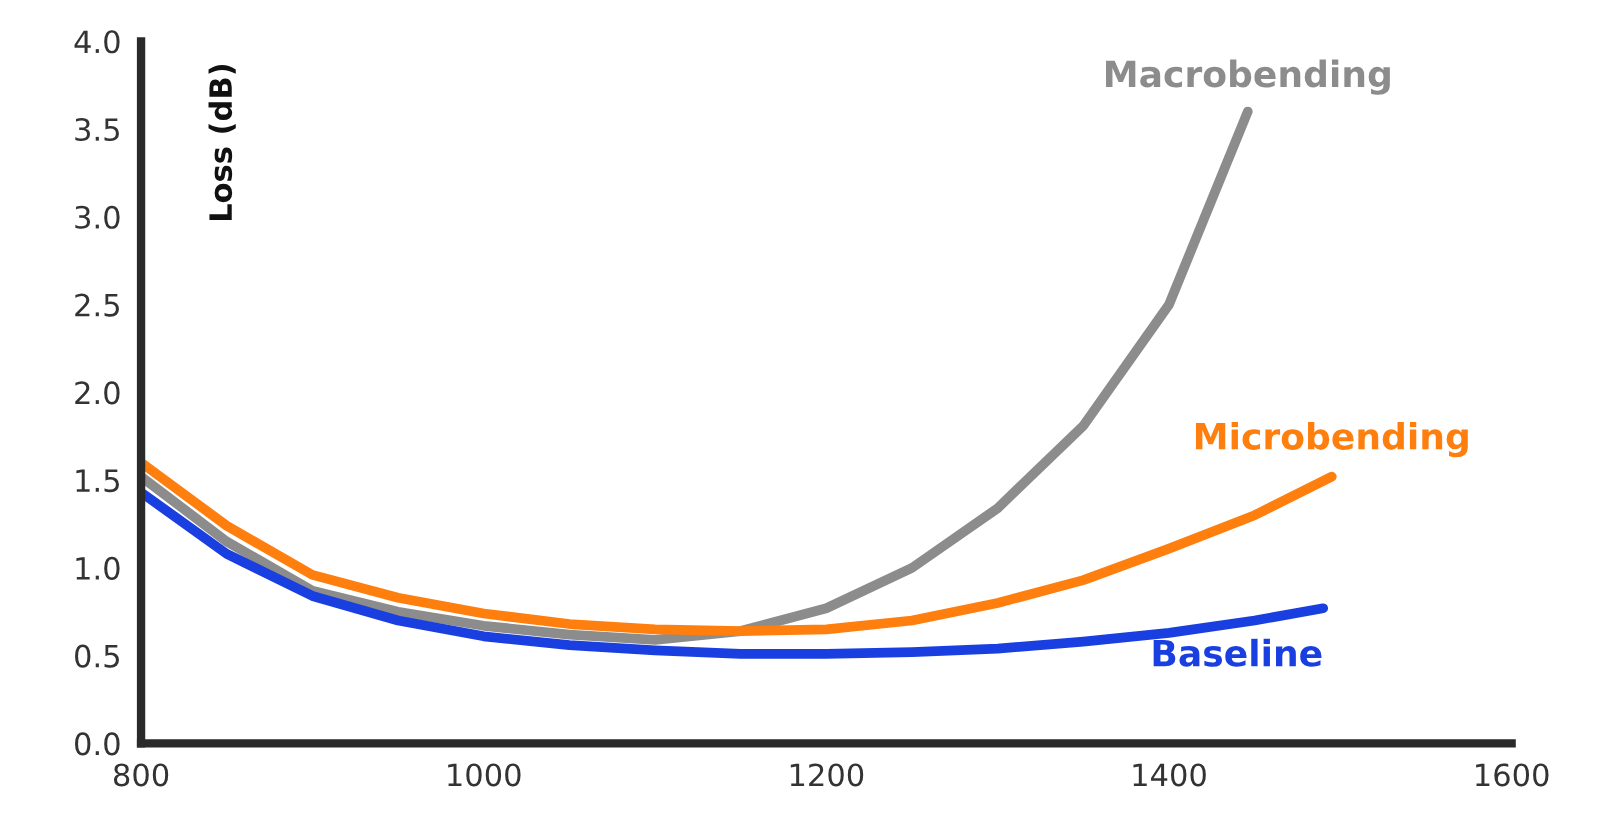 This screenshot has width=1603, height=826. What do you see at coordinates (1248, 77) in the screenshot?
I see `series-label: Macrobending` at bounding box center [1248, 77].